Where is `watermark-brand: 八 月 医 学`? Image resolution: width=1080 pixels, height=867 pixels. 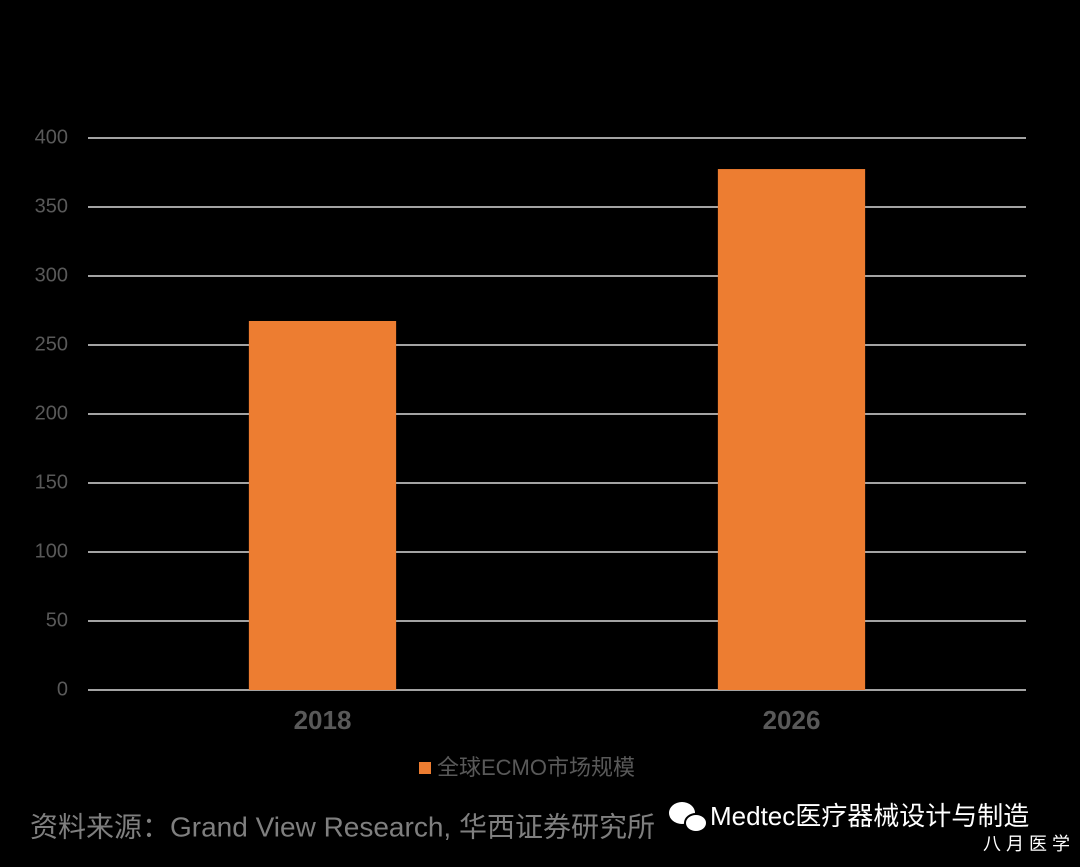 watermark-brand: 八 月 医 学 is located at coordinates (1026, 844).